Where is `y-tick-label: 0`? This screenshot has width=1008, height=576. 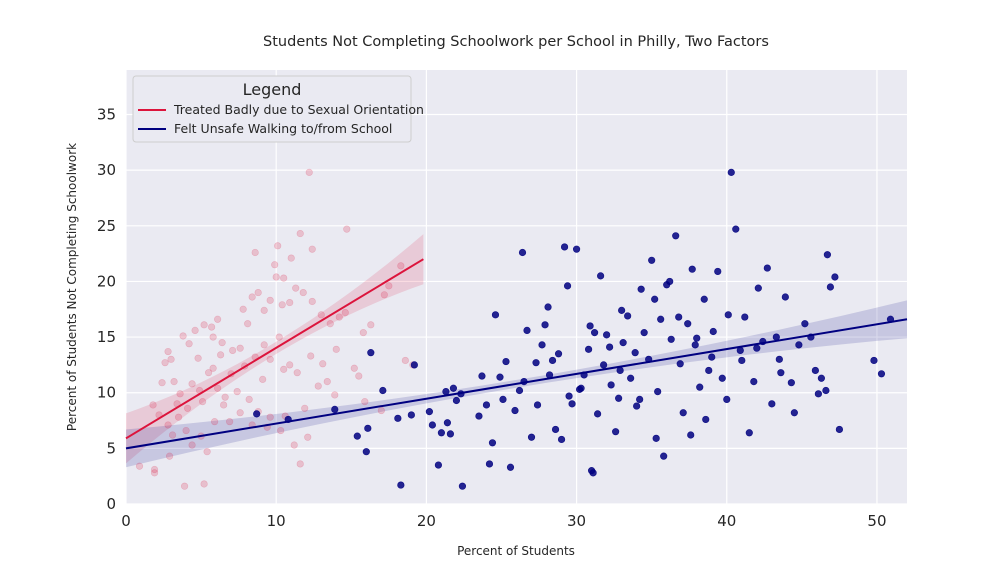 y-tick-label: 0 is located at coordinates (111, 504).